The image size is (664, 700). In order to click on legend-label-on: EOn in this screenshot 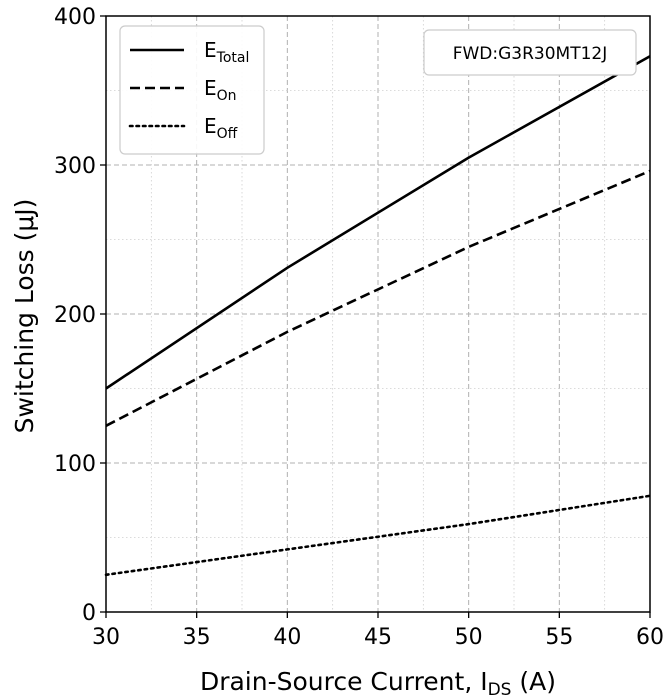, I will do `click(220, 90)`.